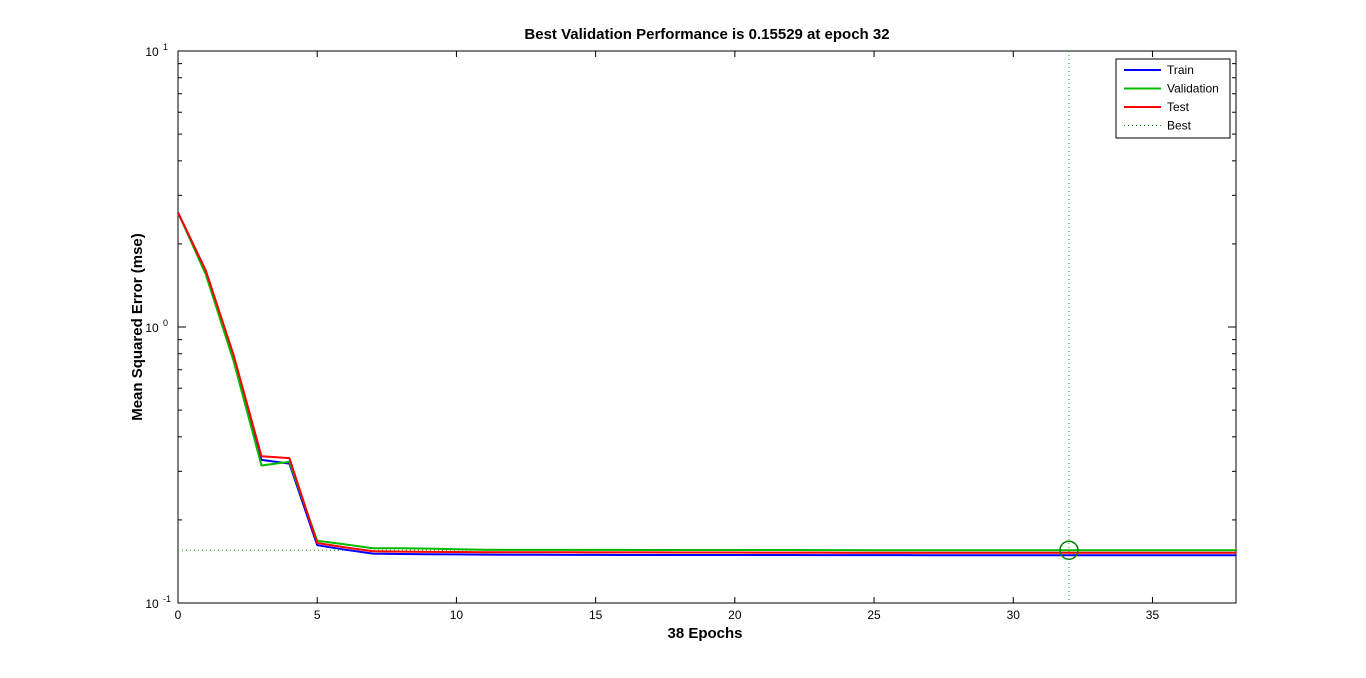 This screenshot has width=1366, height=678. I want to click on x-tick-label: 0, so click(178, 615).